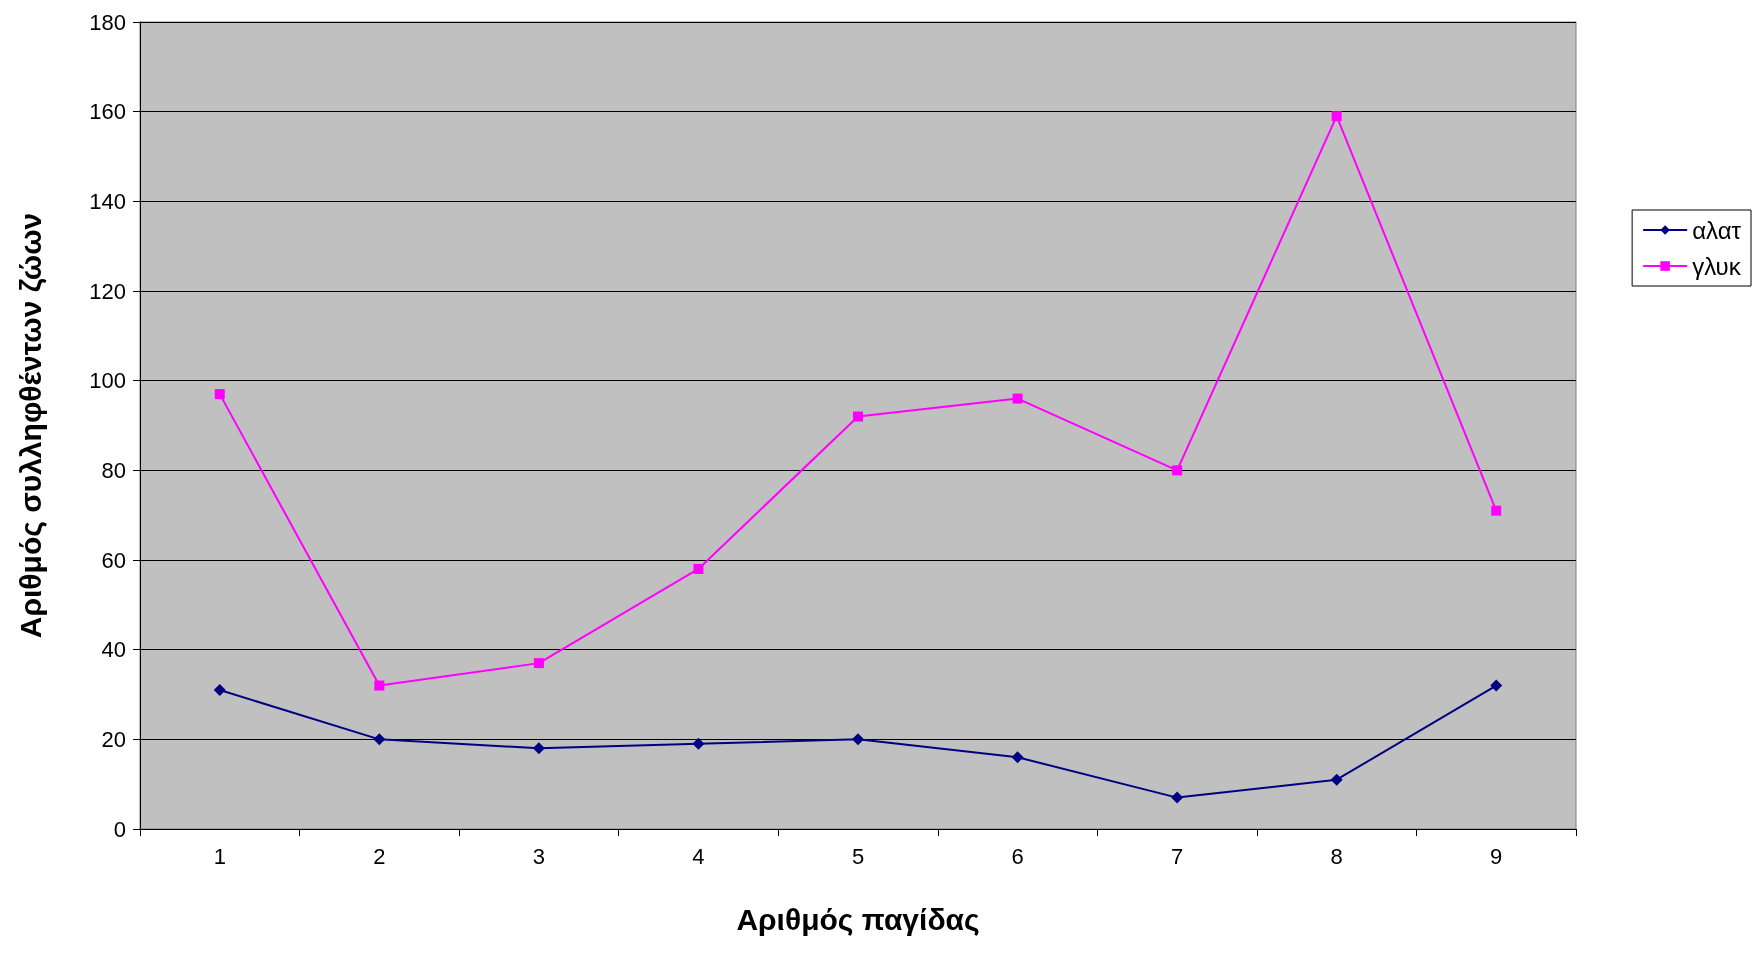 This screenshot has width=1763, height=963. What do you see at coordinates (1717, 230) in the screenshot?
I see `legend-label: αλατ` at bounding box center [1717, 230].